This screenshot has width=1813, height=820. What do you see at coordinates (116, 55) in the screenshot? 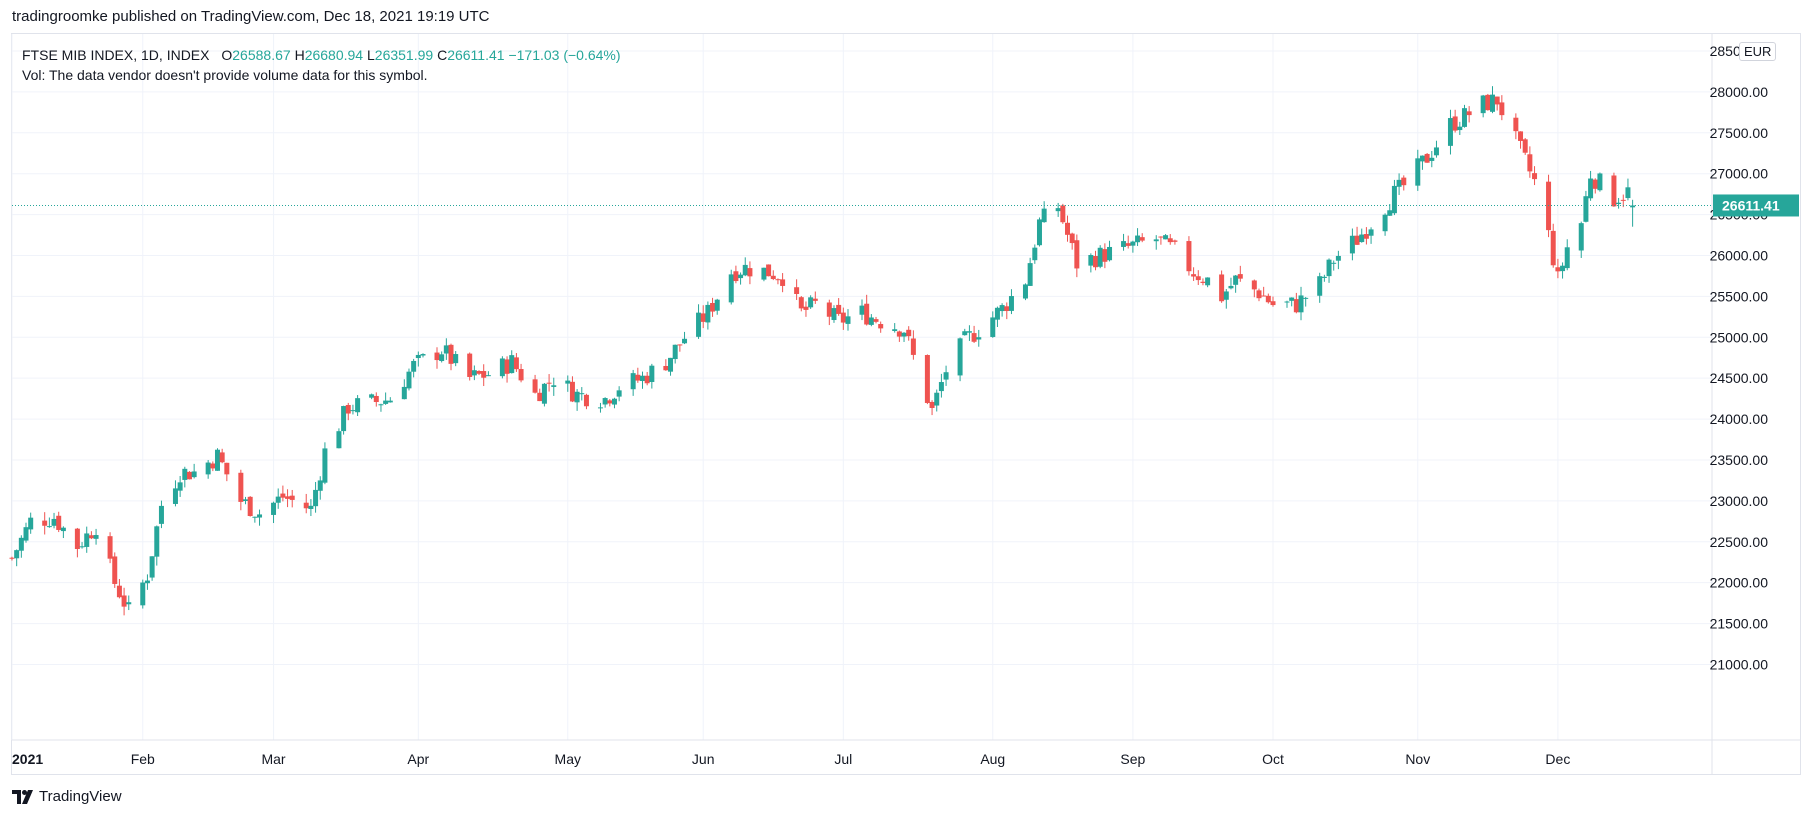
I see `symbol-title: FTSE MIB INDEX, 1D, INDEX` at bounding box center [116, 55].